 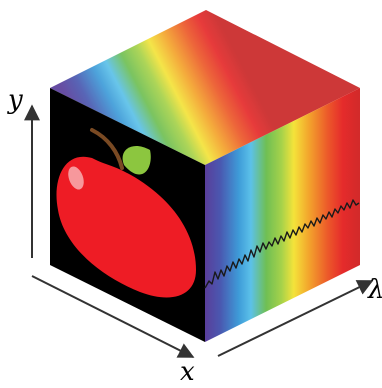 What do you see at coordinates (187, 370) in the screenshot?
I see `x-axis-label: x` at bounding box center [187, 370].